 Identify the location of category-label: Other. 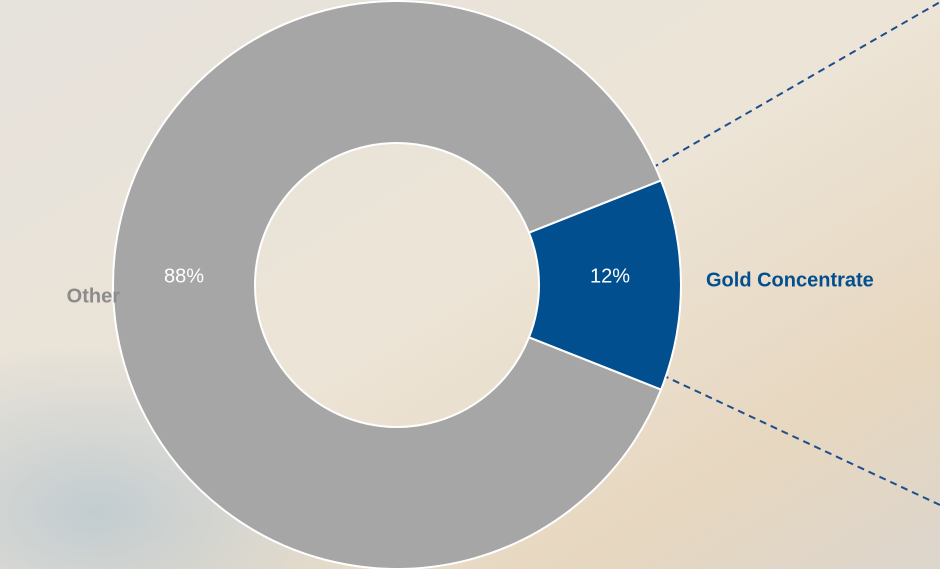
(94, 296).